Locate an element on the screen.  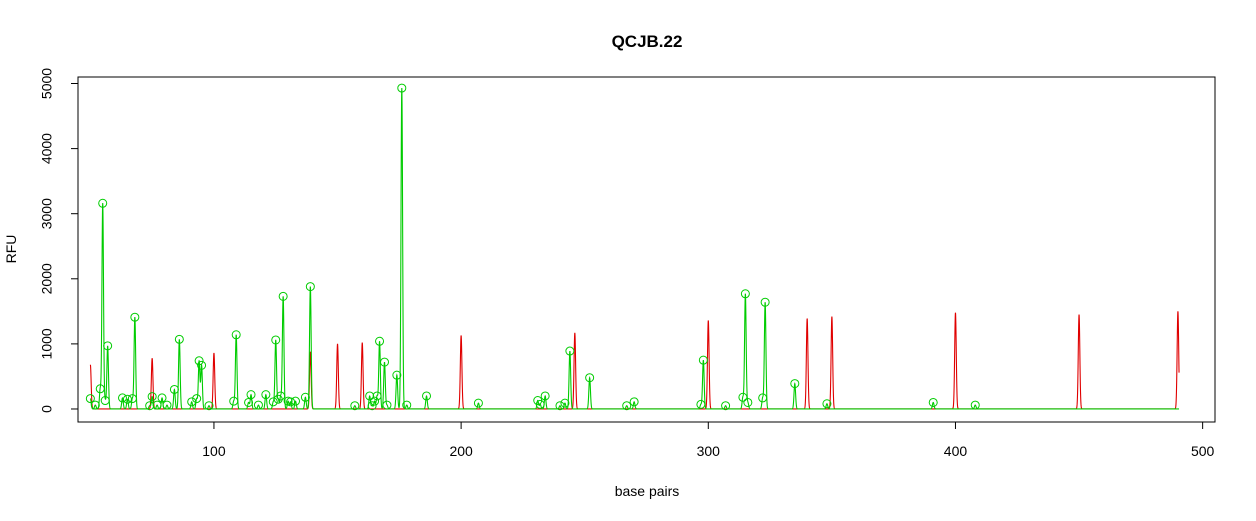
y-tick-label: 4000 is located at coordinates (47, 148).